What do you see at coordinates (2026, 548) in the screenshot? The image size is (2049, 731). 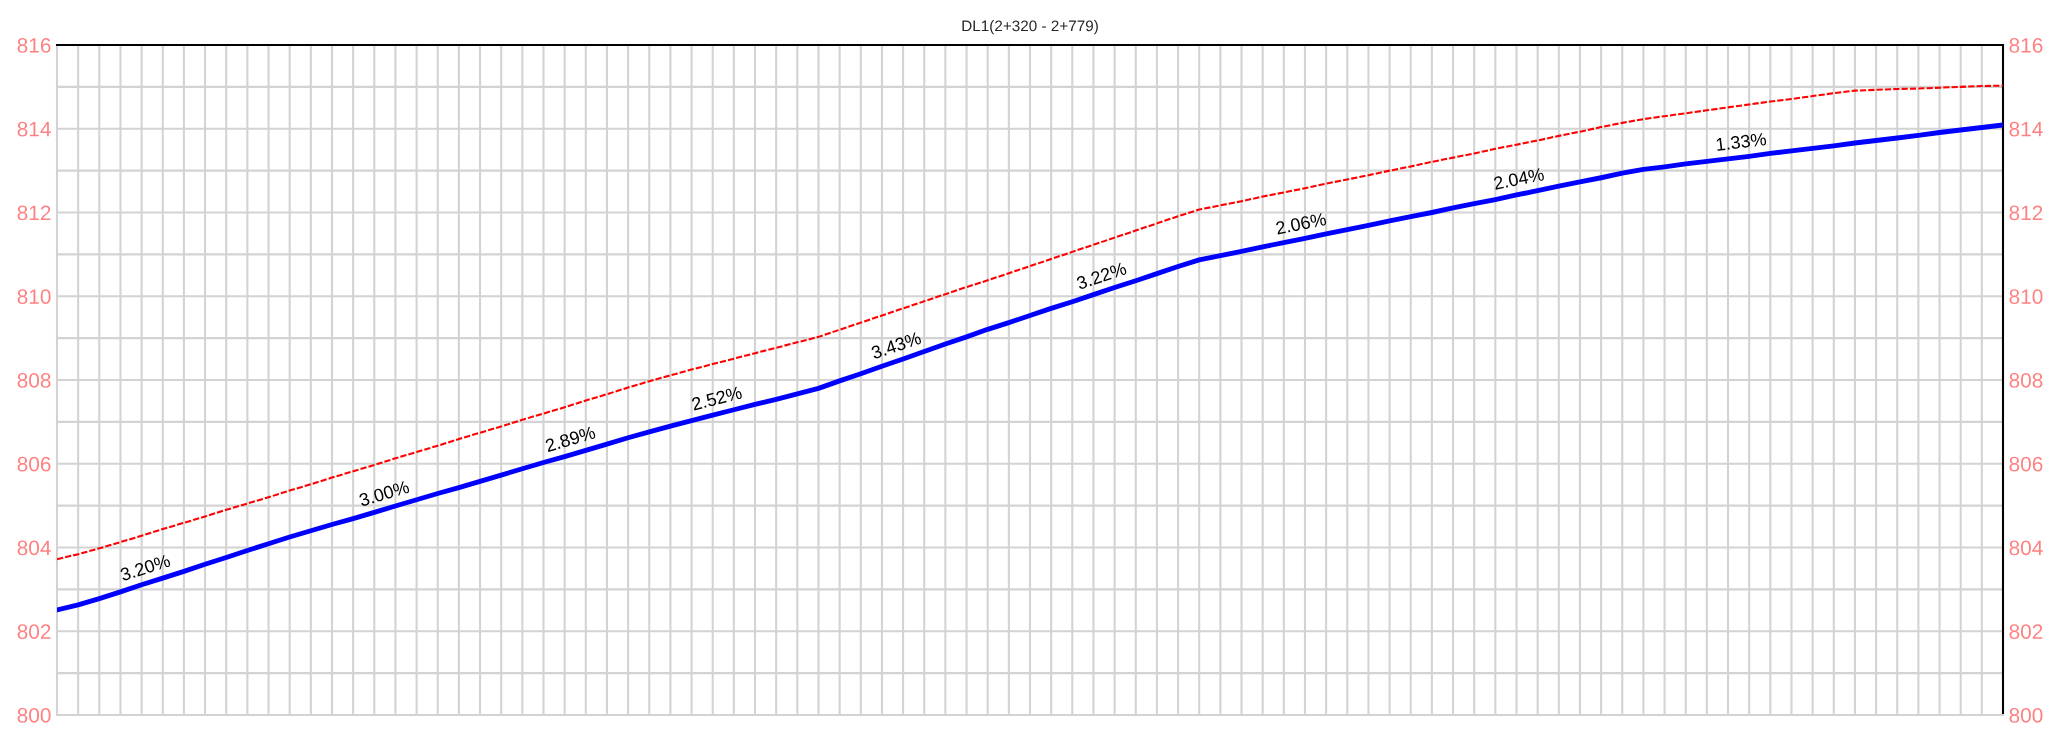 I see `y2-tick-label: 804` at bounding box center [2026, 548].